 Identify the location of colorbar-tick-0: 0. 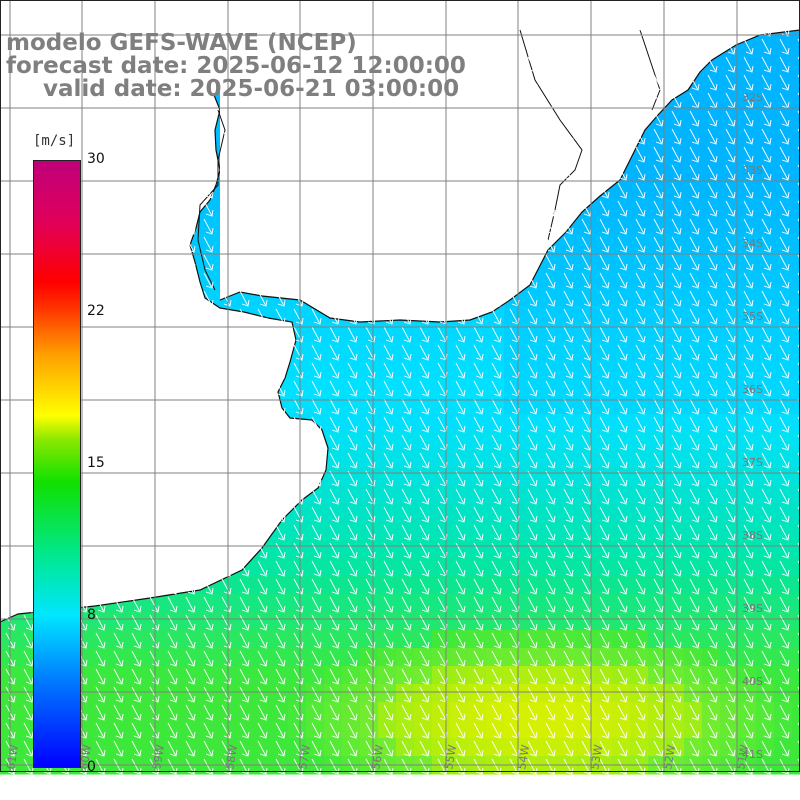
(91, 767).